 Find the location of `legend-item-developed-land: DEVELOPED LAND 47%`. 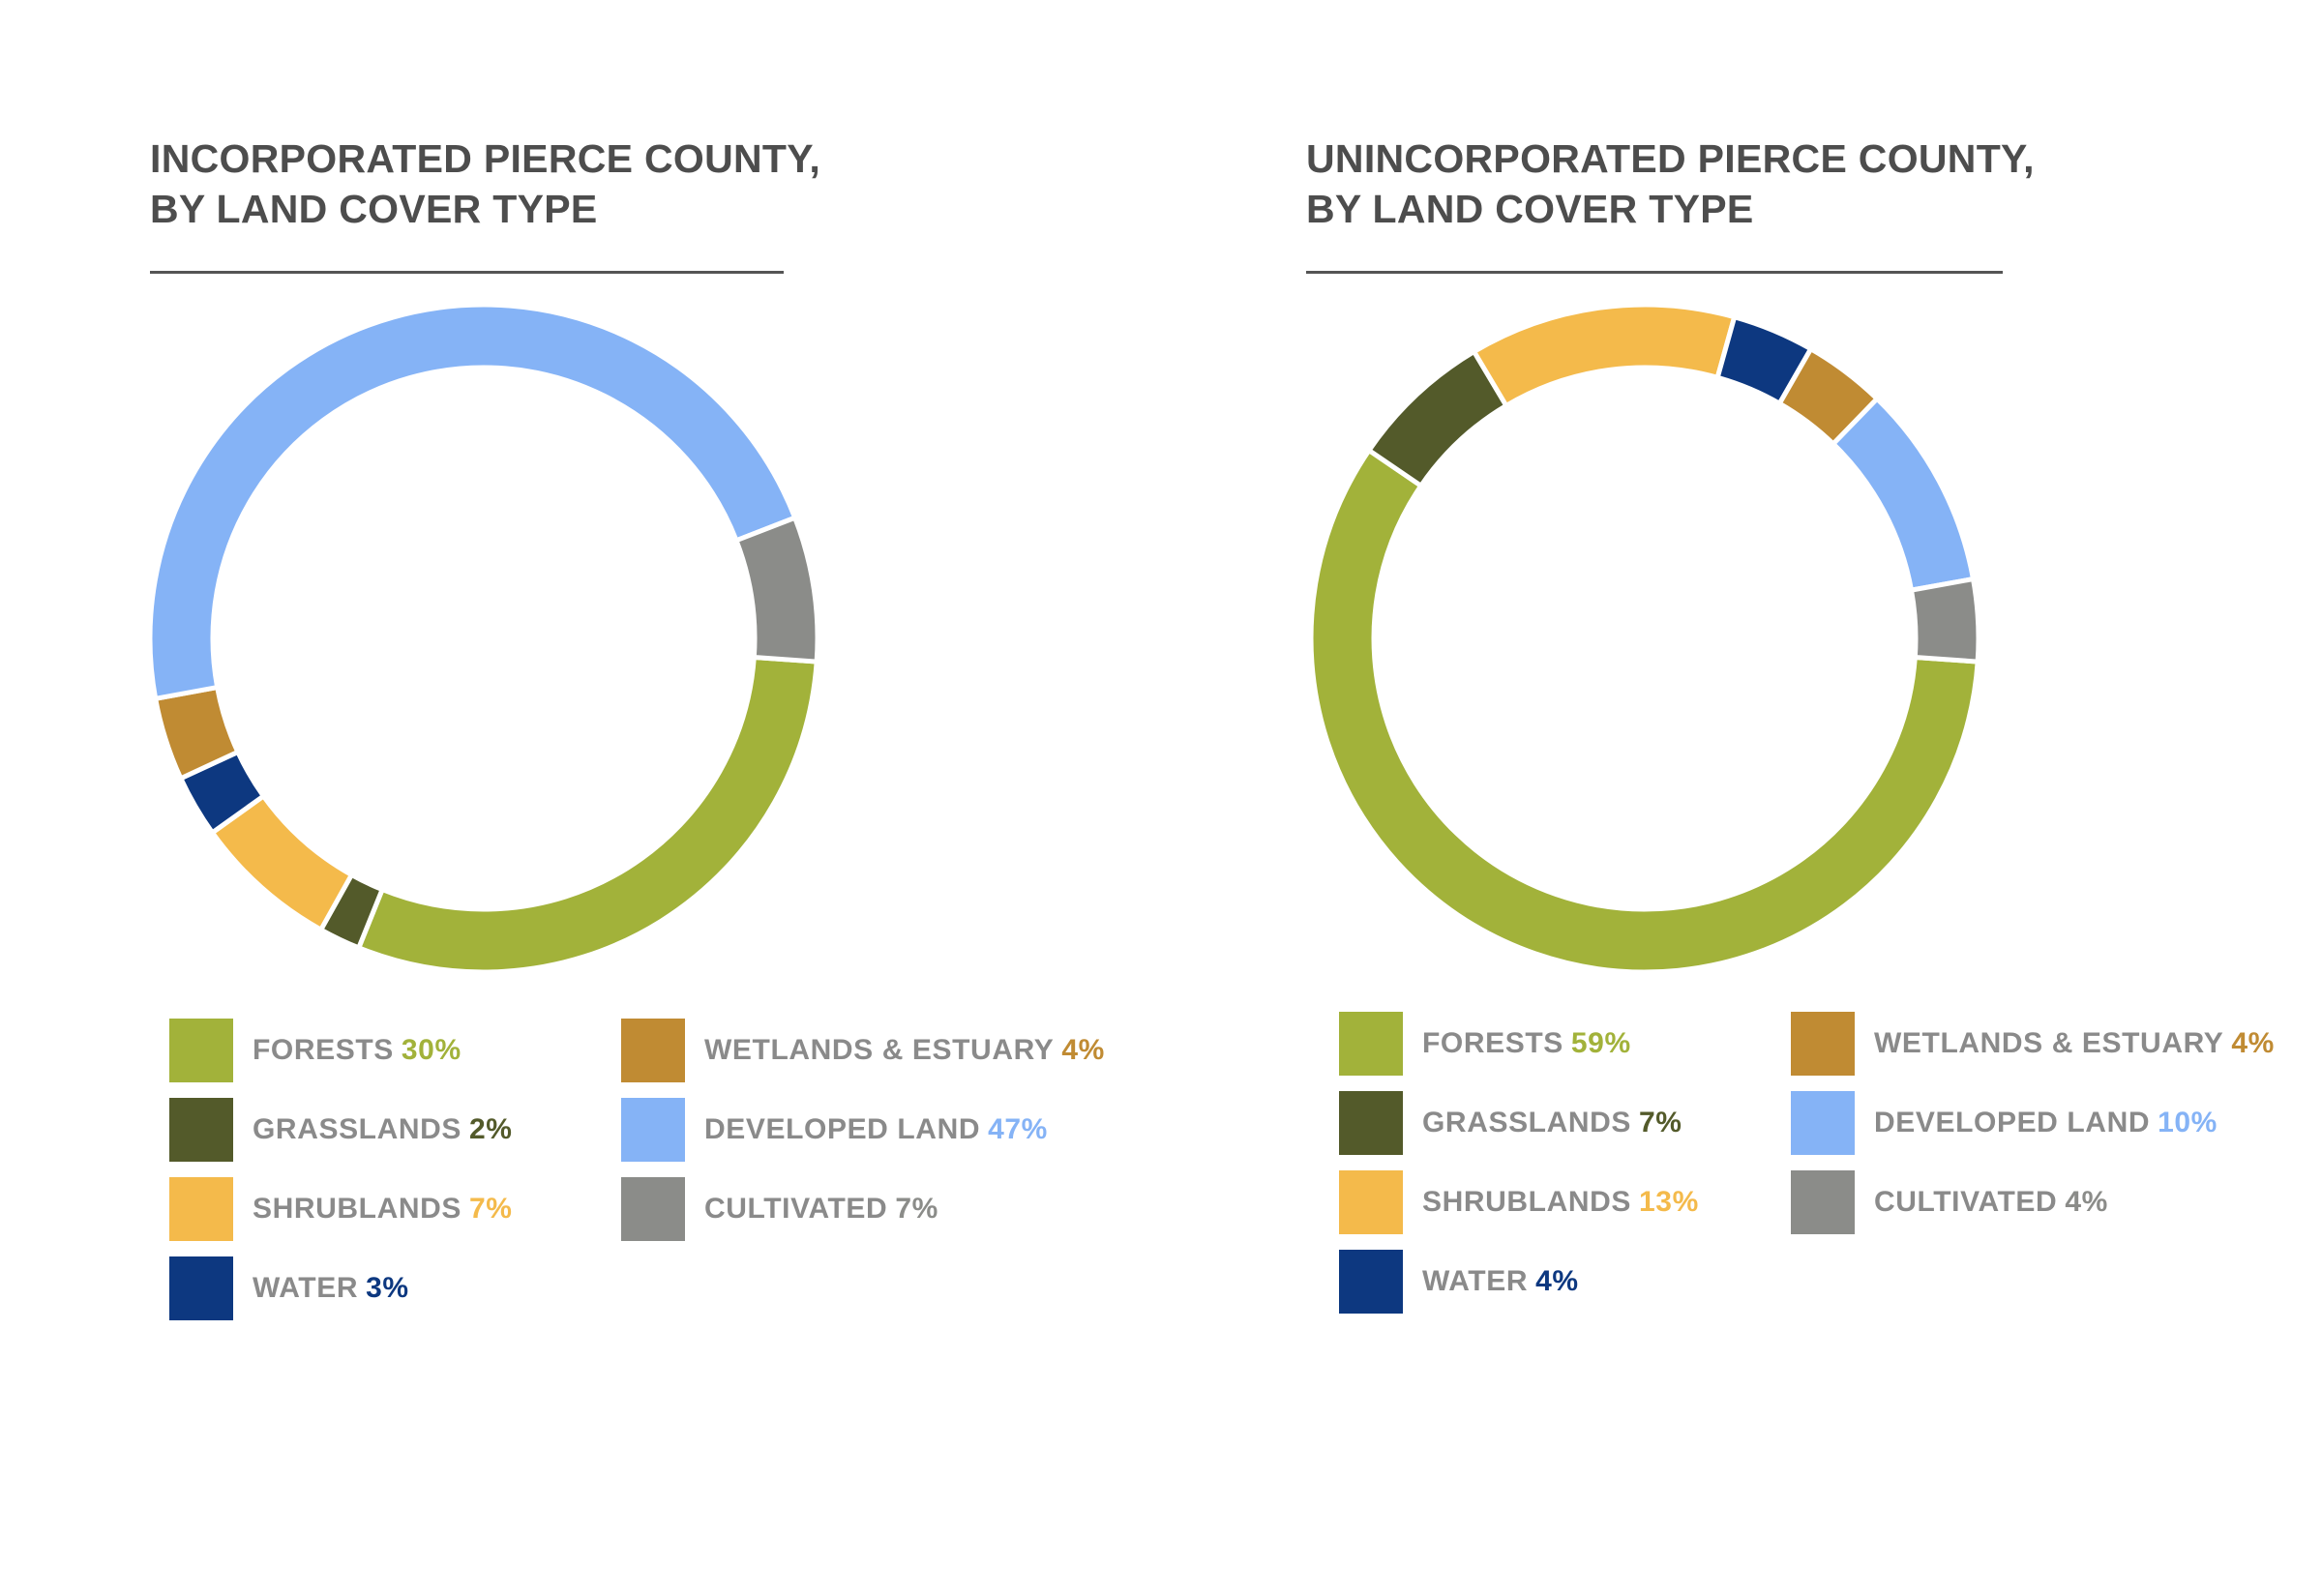

legend-item-developed-land: DEVELOPED LAND 47% is located at coordinates (834, 1130).